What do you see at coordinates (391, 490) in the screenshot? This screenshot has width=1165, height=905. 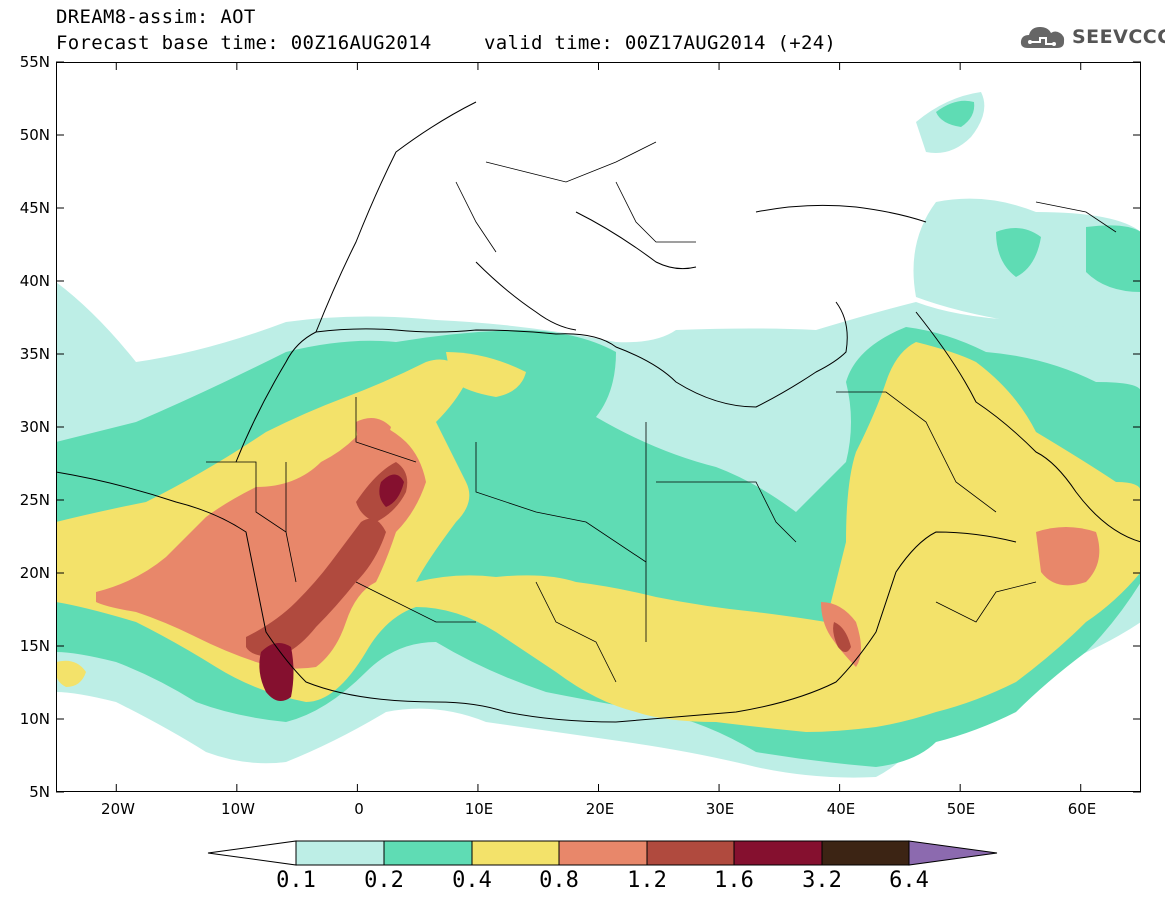 I see `aot-region-1.6` at bounding box center [391, 490].